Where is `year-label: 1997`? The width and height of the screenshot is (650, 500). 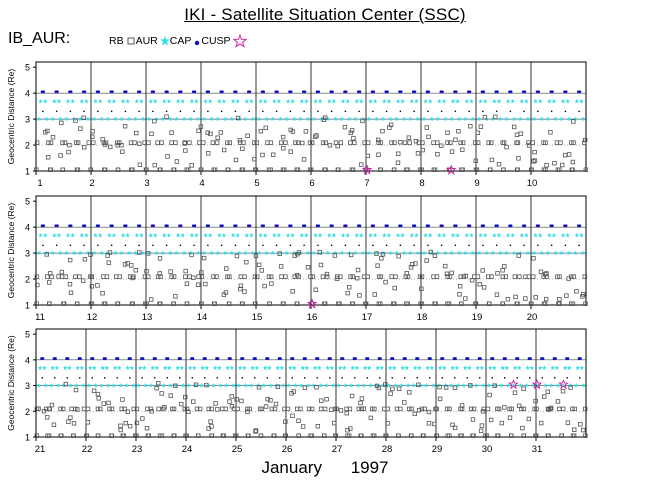
year-label: 1997 is located at coordinates (369, 467).